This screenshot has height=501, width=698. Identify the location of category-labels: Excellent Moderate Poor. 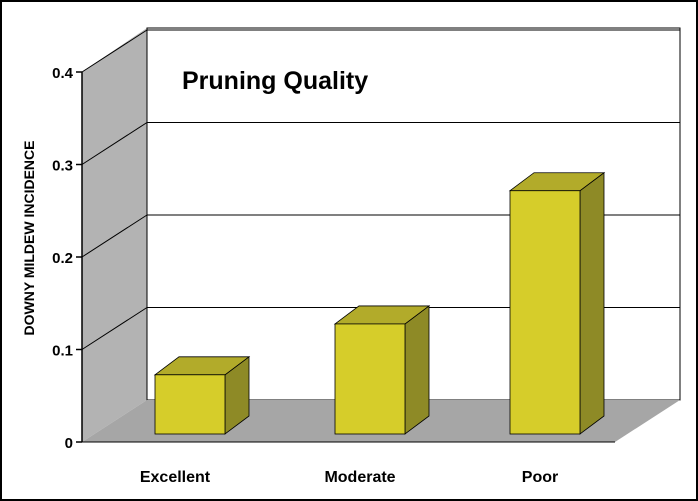
(349, 477).